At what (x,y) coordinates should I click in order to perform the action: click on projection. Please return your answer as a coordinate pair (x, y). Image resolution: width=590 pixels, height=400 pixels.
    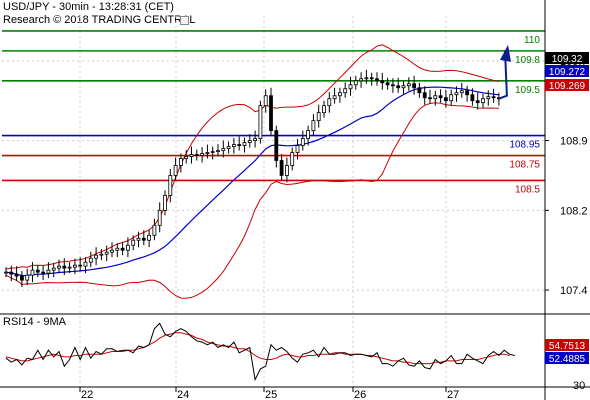
    Looking at the image, I should click on (504, 72).